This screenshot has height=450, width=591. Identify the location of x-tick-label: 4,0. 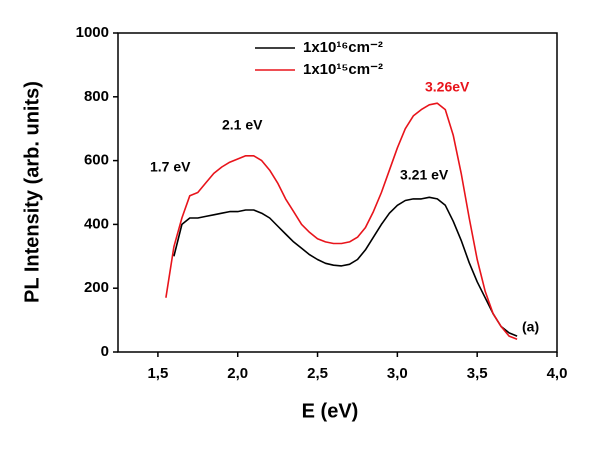
(557, 373).